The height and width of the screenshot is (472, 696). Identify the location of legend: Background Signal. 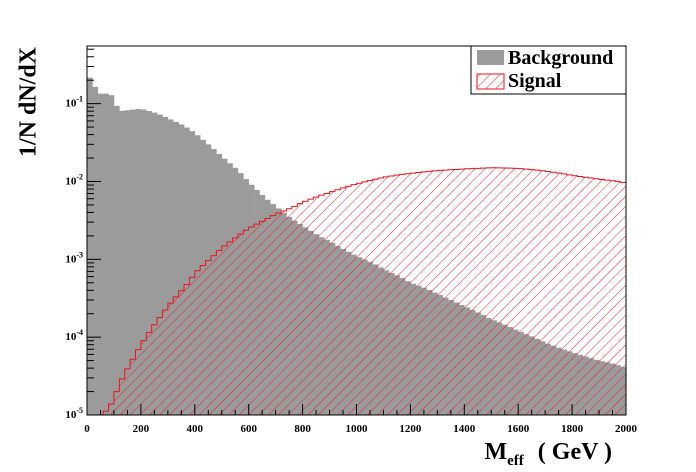
(548, 70).